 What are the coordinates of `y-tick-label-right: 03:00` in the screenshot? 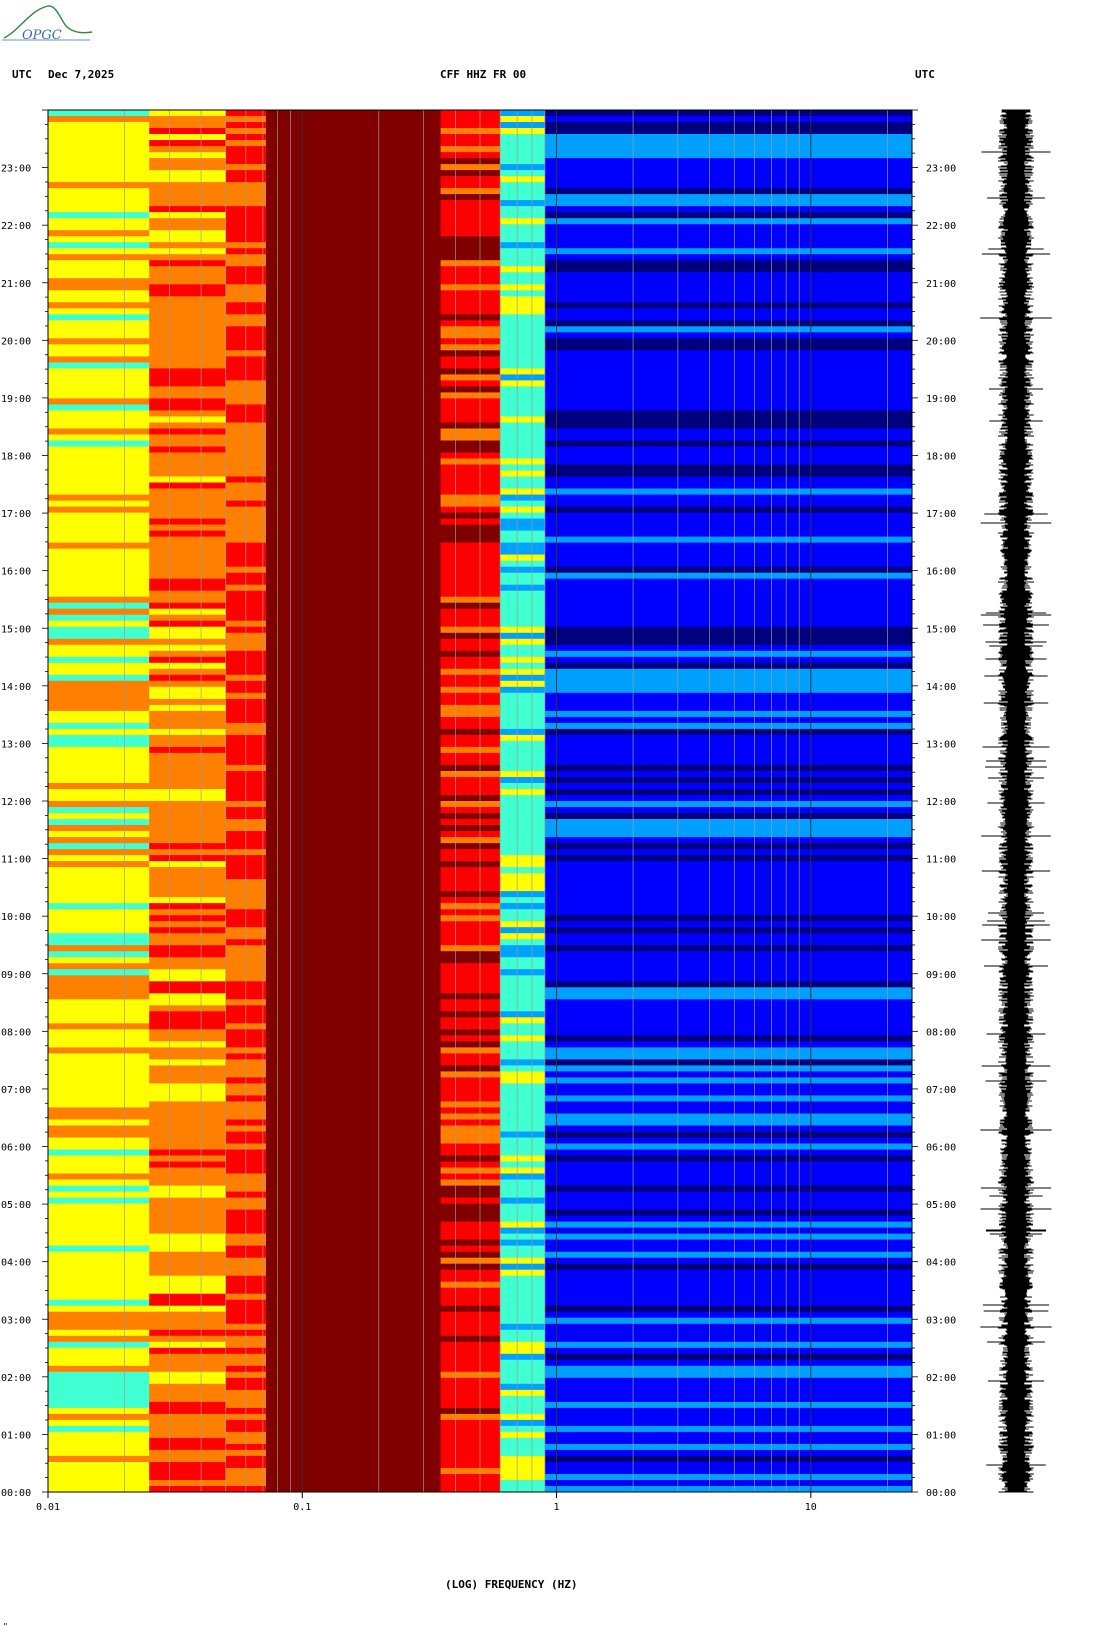 It's located at (941, 1320).